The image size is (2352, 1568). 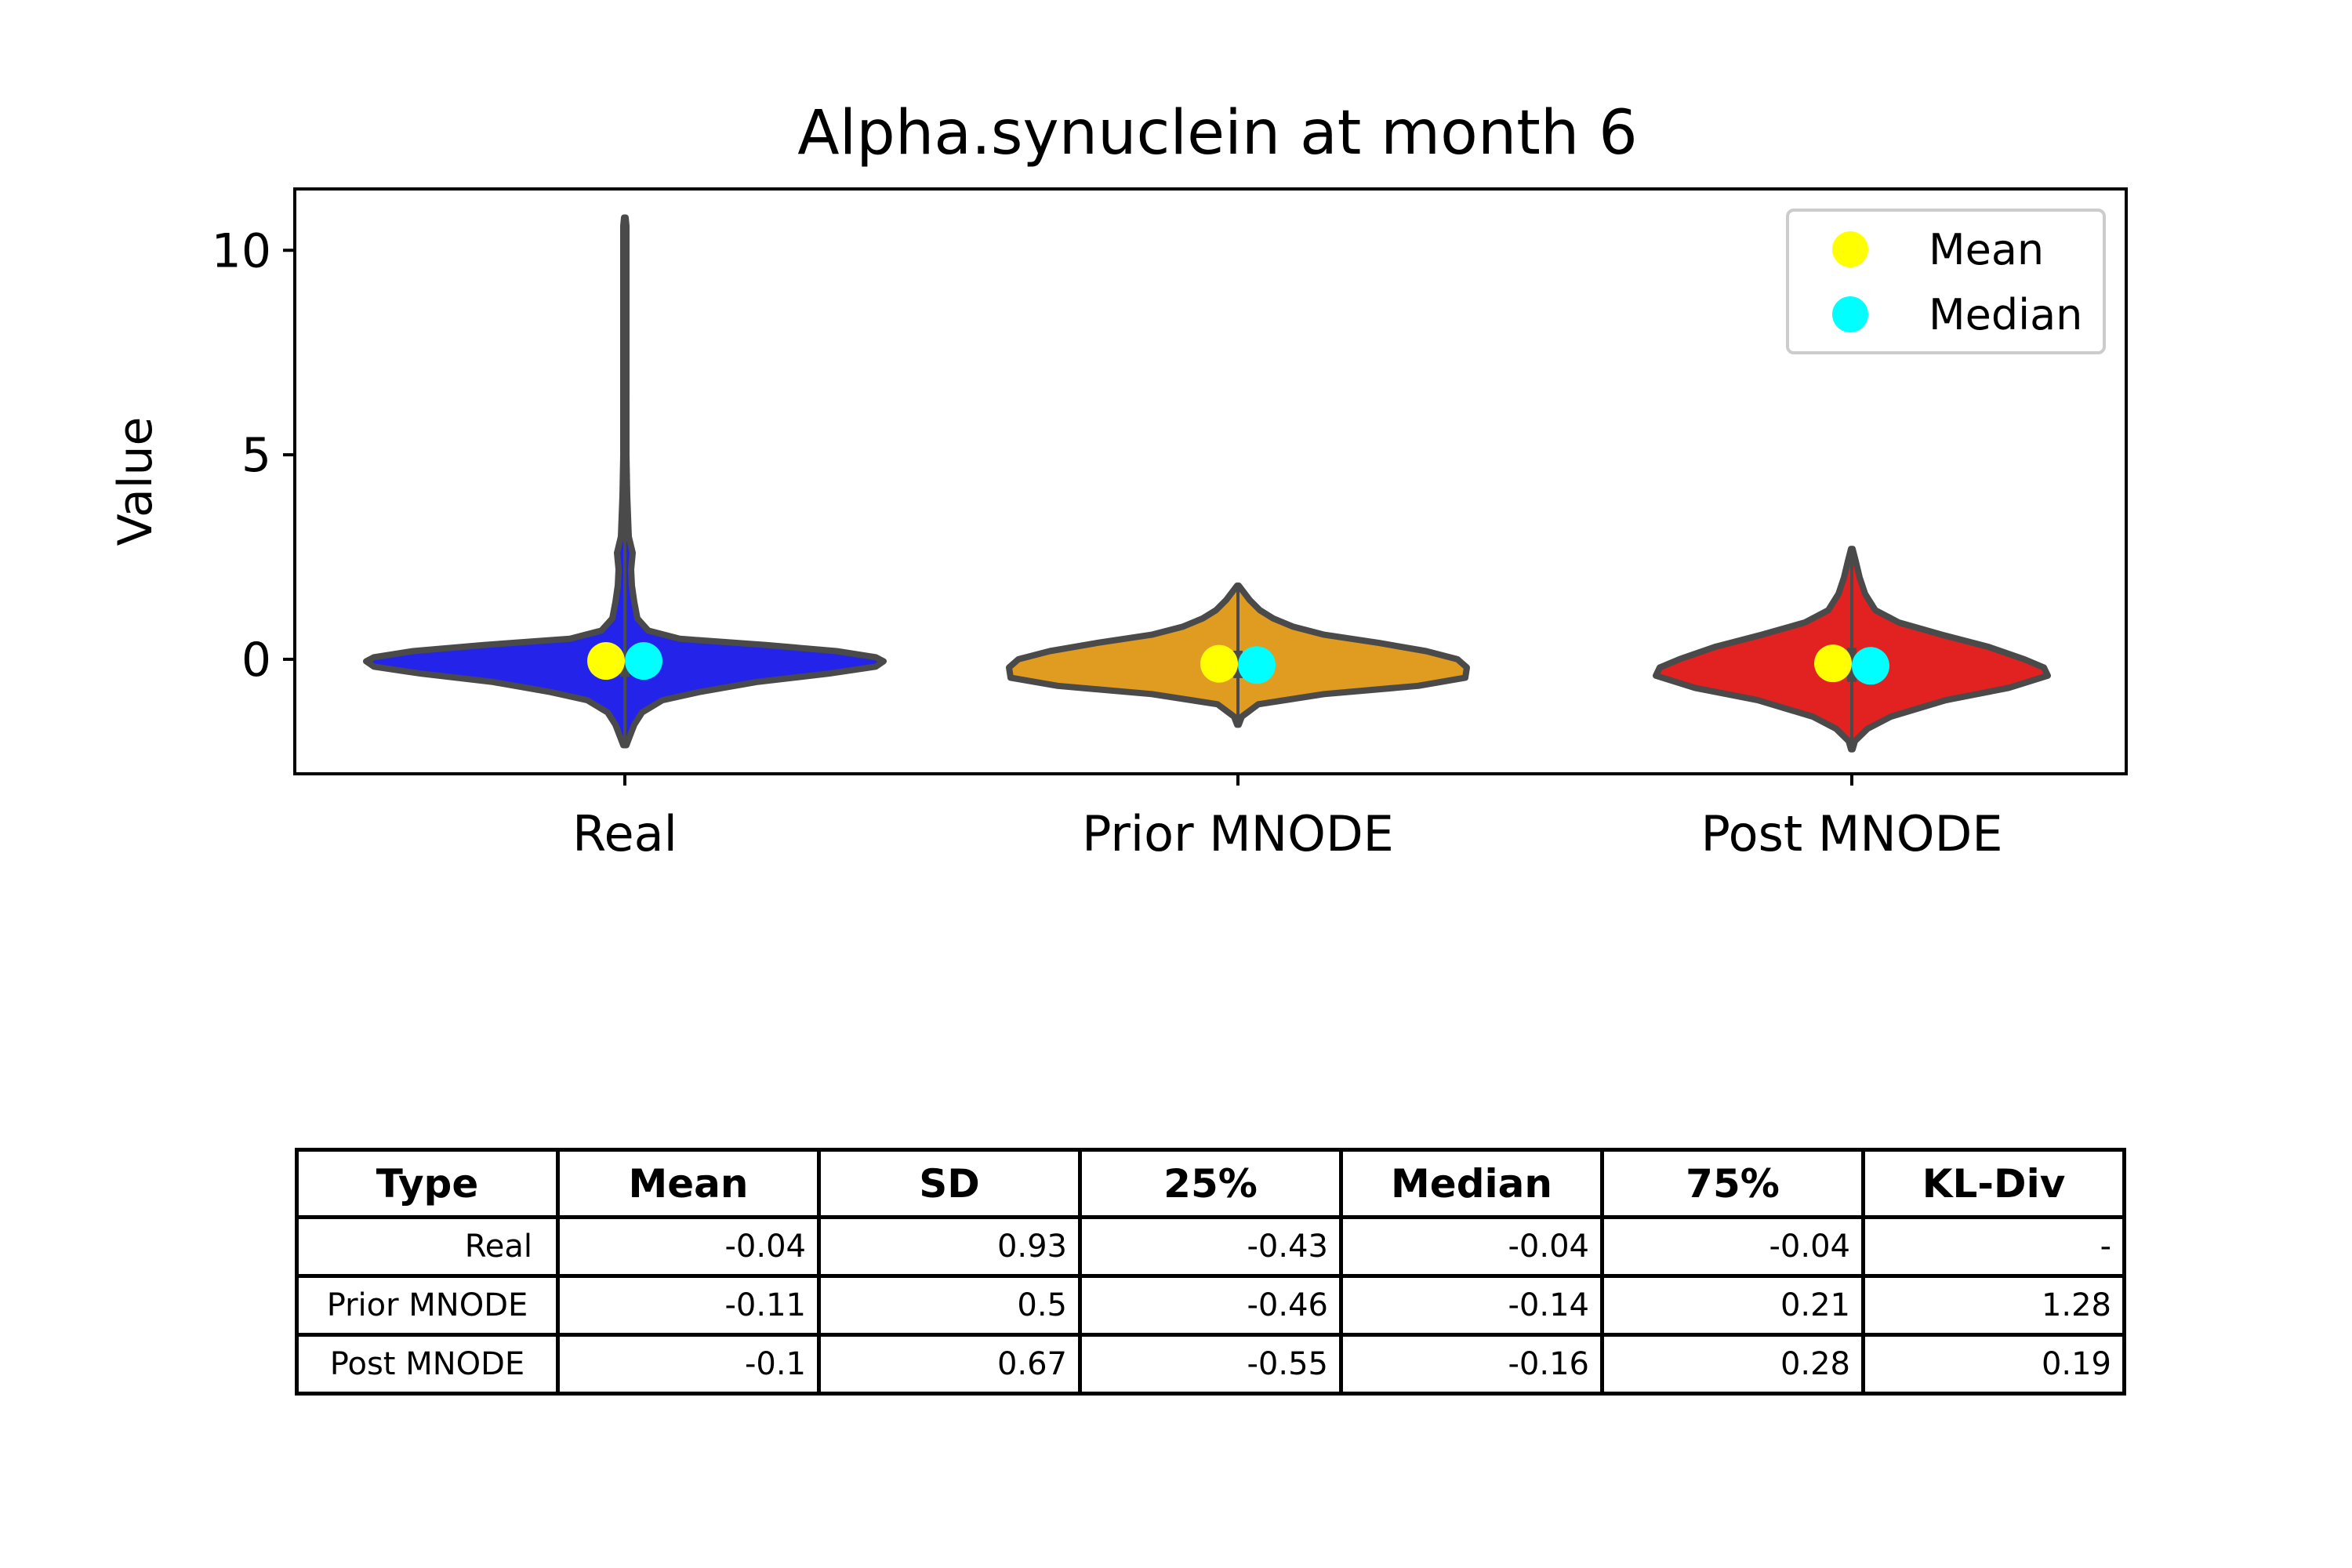 I want to click on table-cell: 0.5, so click(x=949, y=1305).